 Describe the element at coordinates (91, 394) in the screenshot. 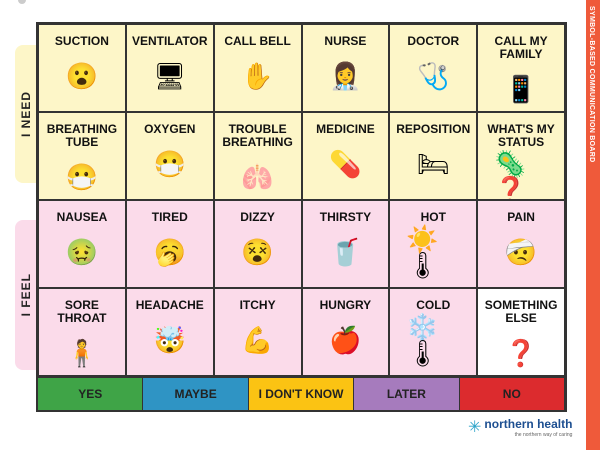

I see `answer-yes: YES` at that location.